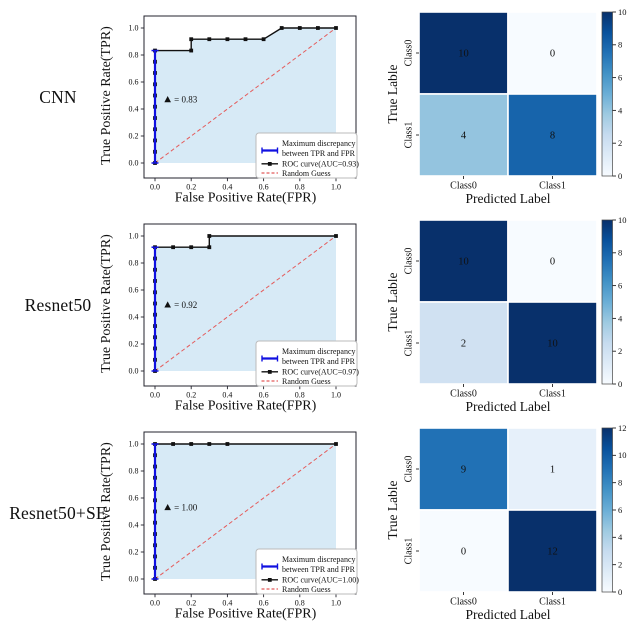  What do you see at coordinates (134, 28) in the screenshot?
I see `y-tick-label: 1.0` at bounding box center [134, 28].